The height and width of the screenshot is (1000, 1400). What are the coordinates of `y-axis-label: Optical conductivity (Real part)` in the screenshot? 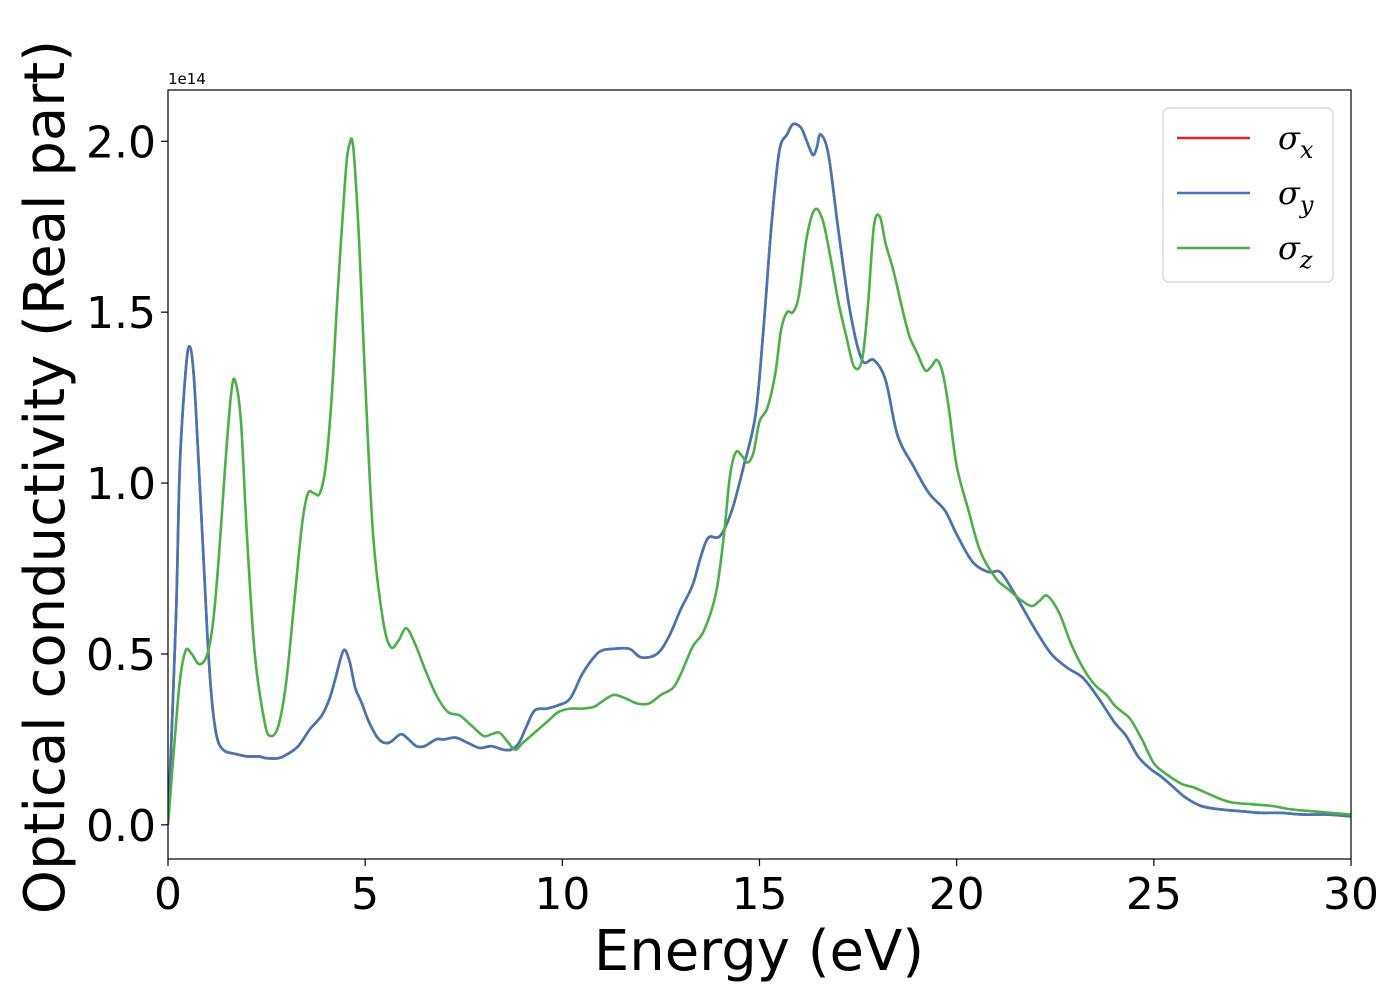 It's located at (45, 477).